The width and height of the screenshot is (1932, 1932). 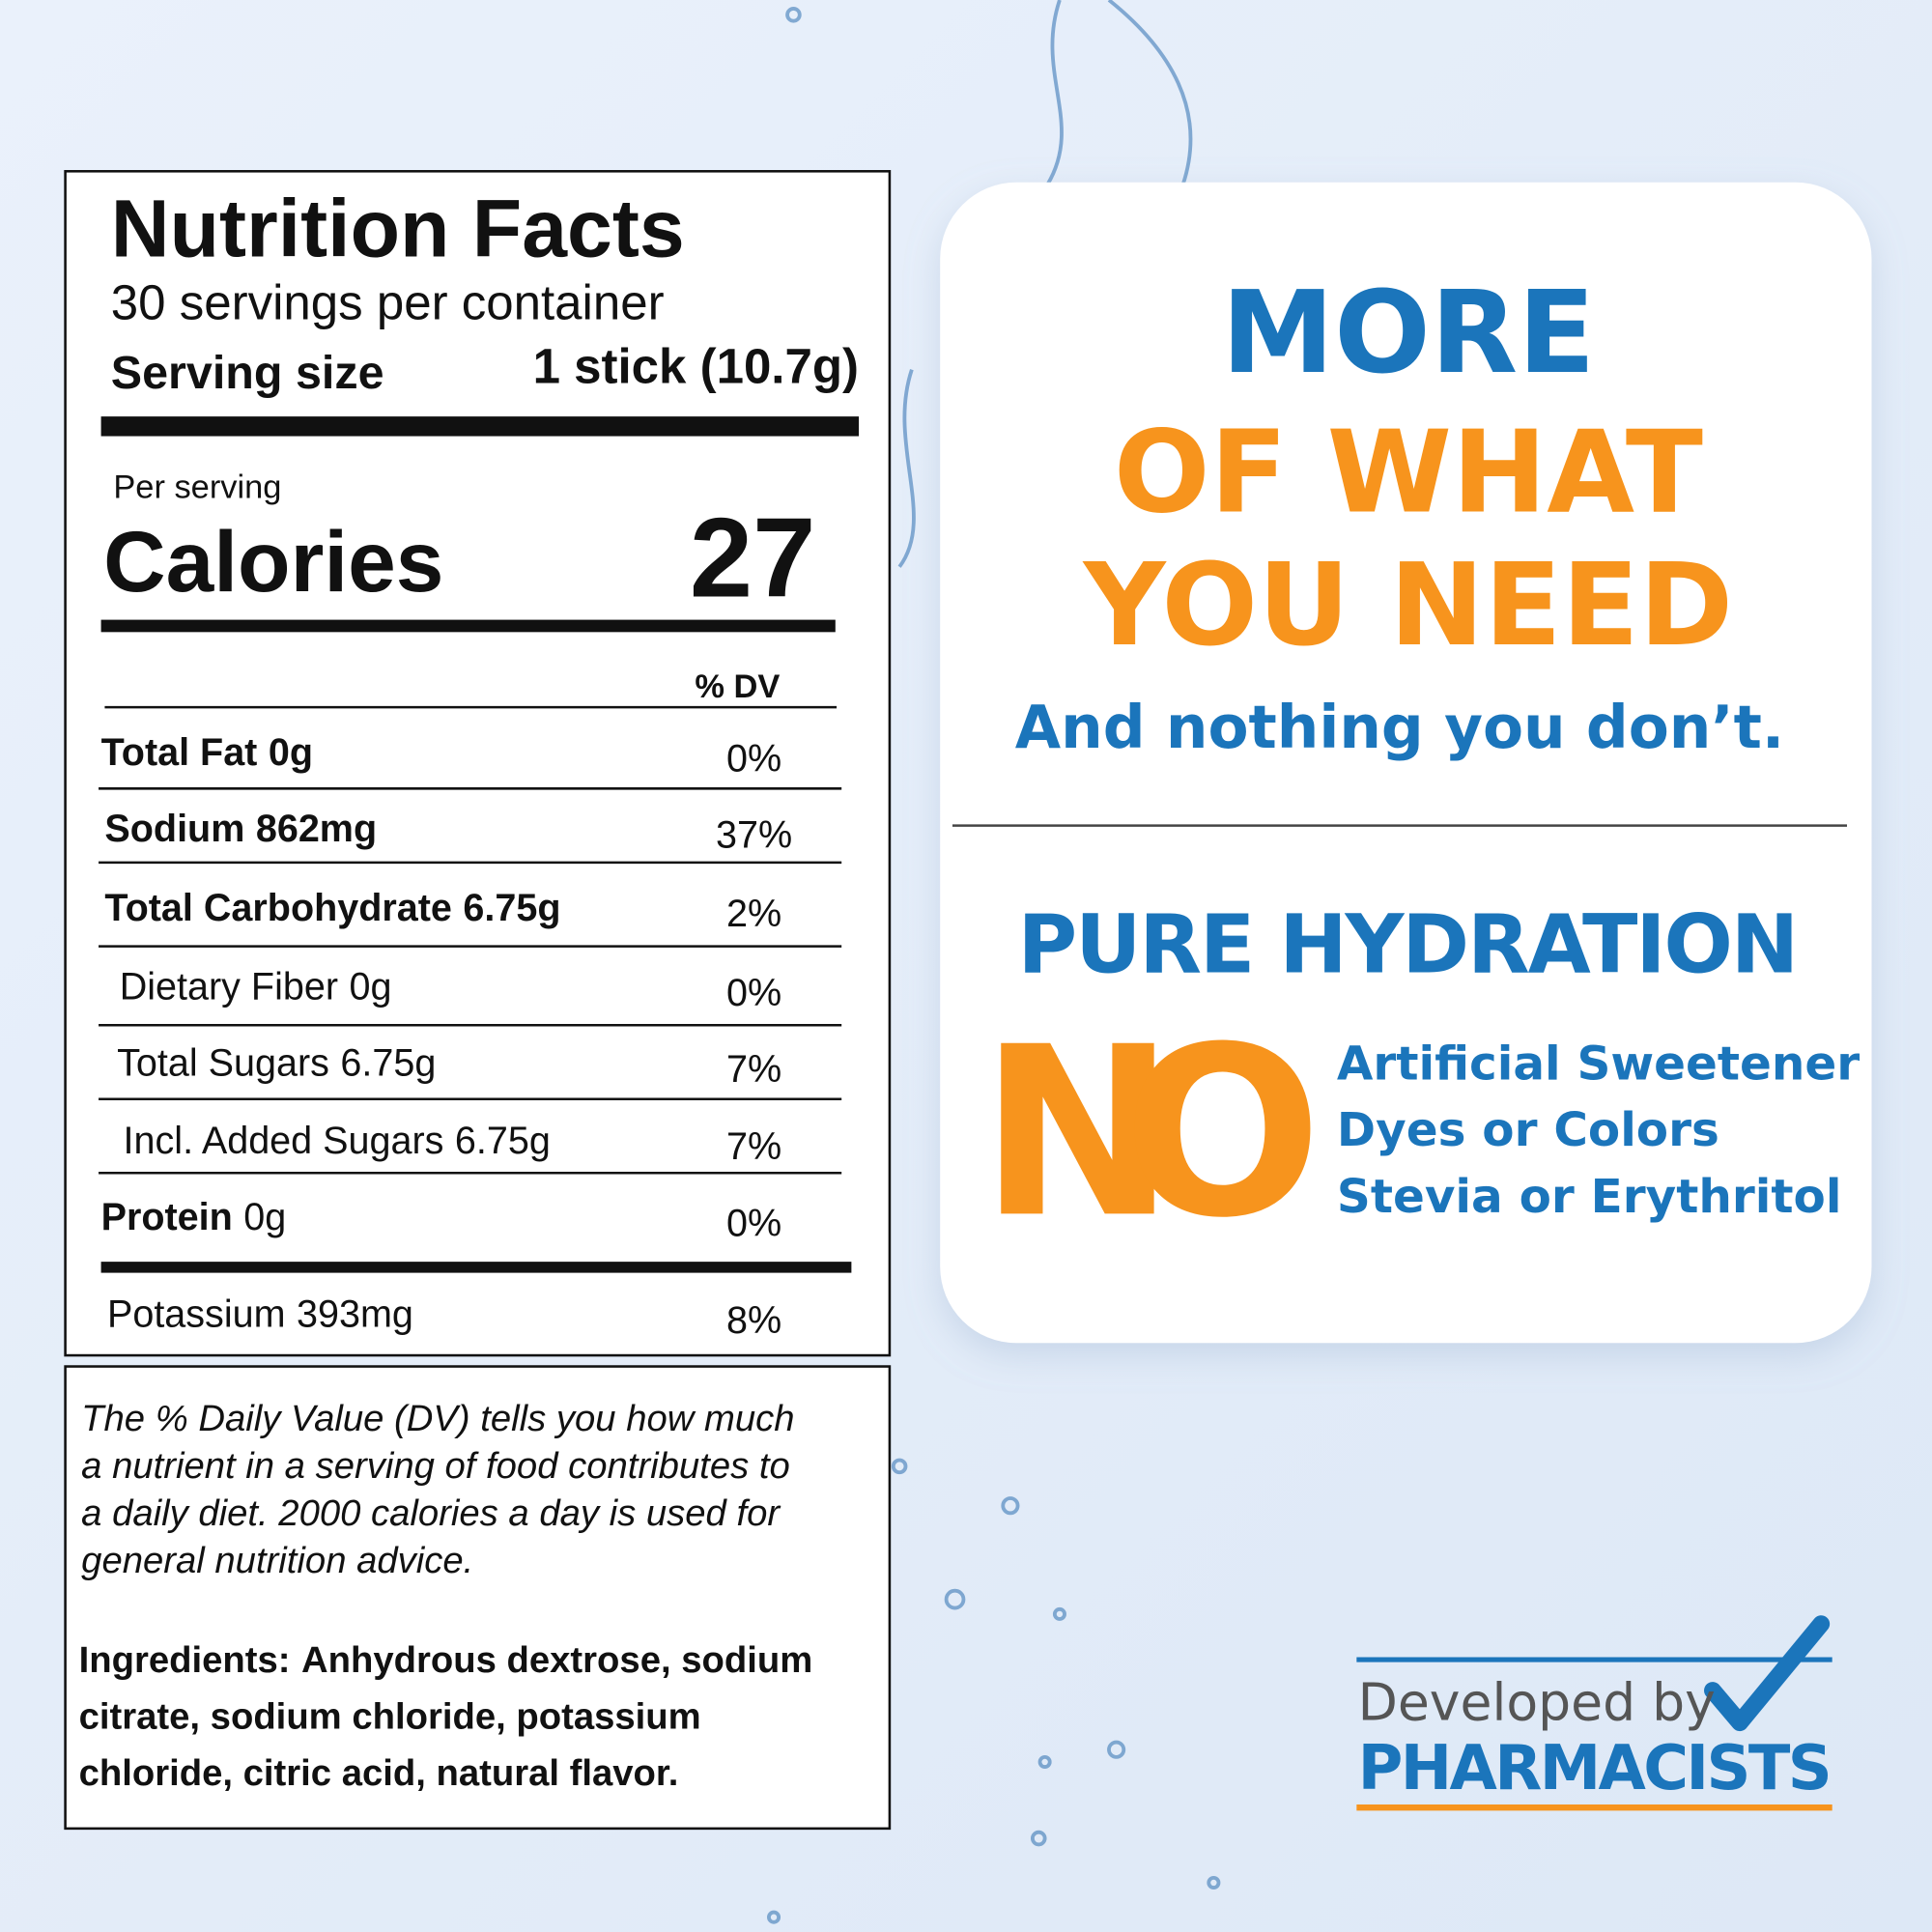 I want to click on nutrient-name: Potassium, so click(x=196, y=1314).